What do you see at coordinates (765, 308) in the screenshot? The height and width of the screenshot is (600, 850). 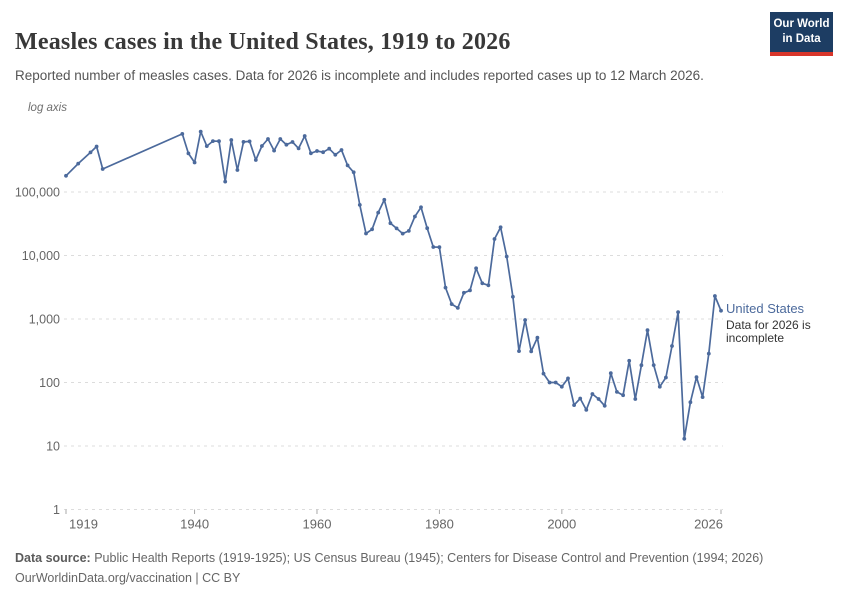 I see `series-entity-label: United States` at bounding box center [765, 308].